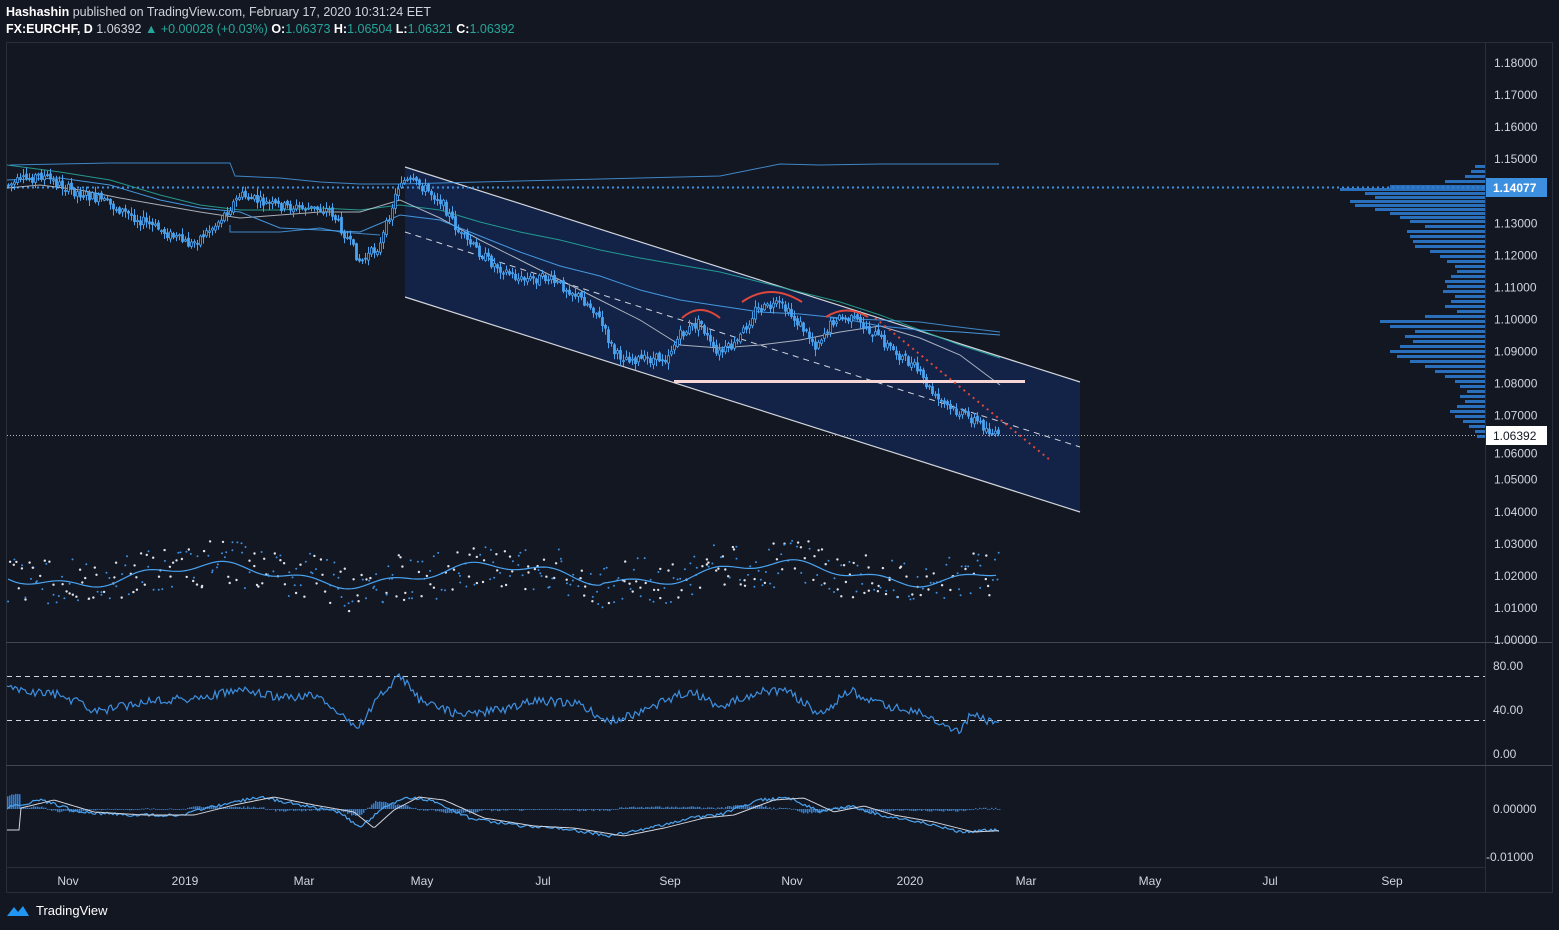  What do you see at coordinates (542, 881) in the screenshot?
I see `time-label-4: Jul` at bounding box center [542, 881].